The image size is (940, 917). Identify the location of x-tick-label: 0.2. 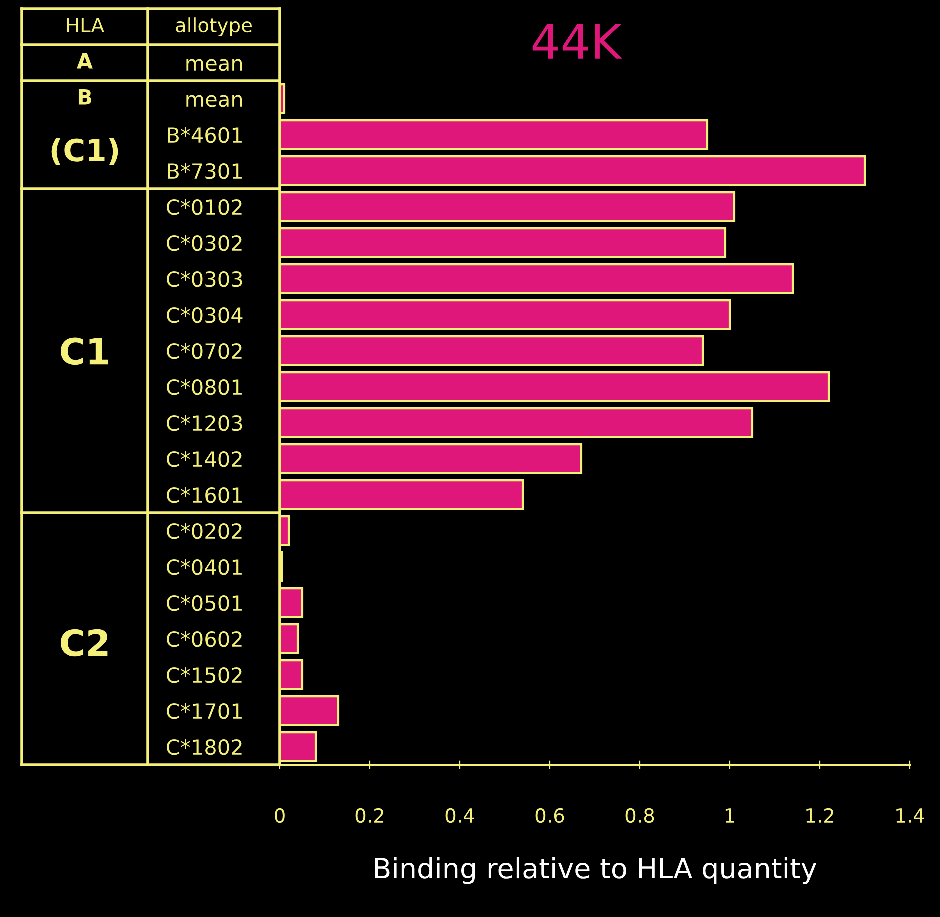
(370, 816).